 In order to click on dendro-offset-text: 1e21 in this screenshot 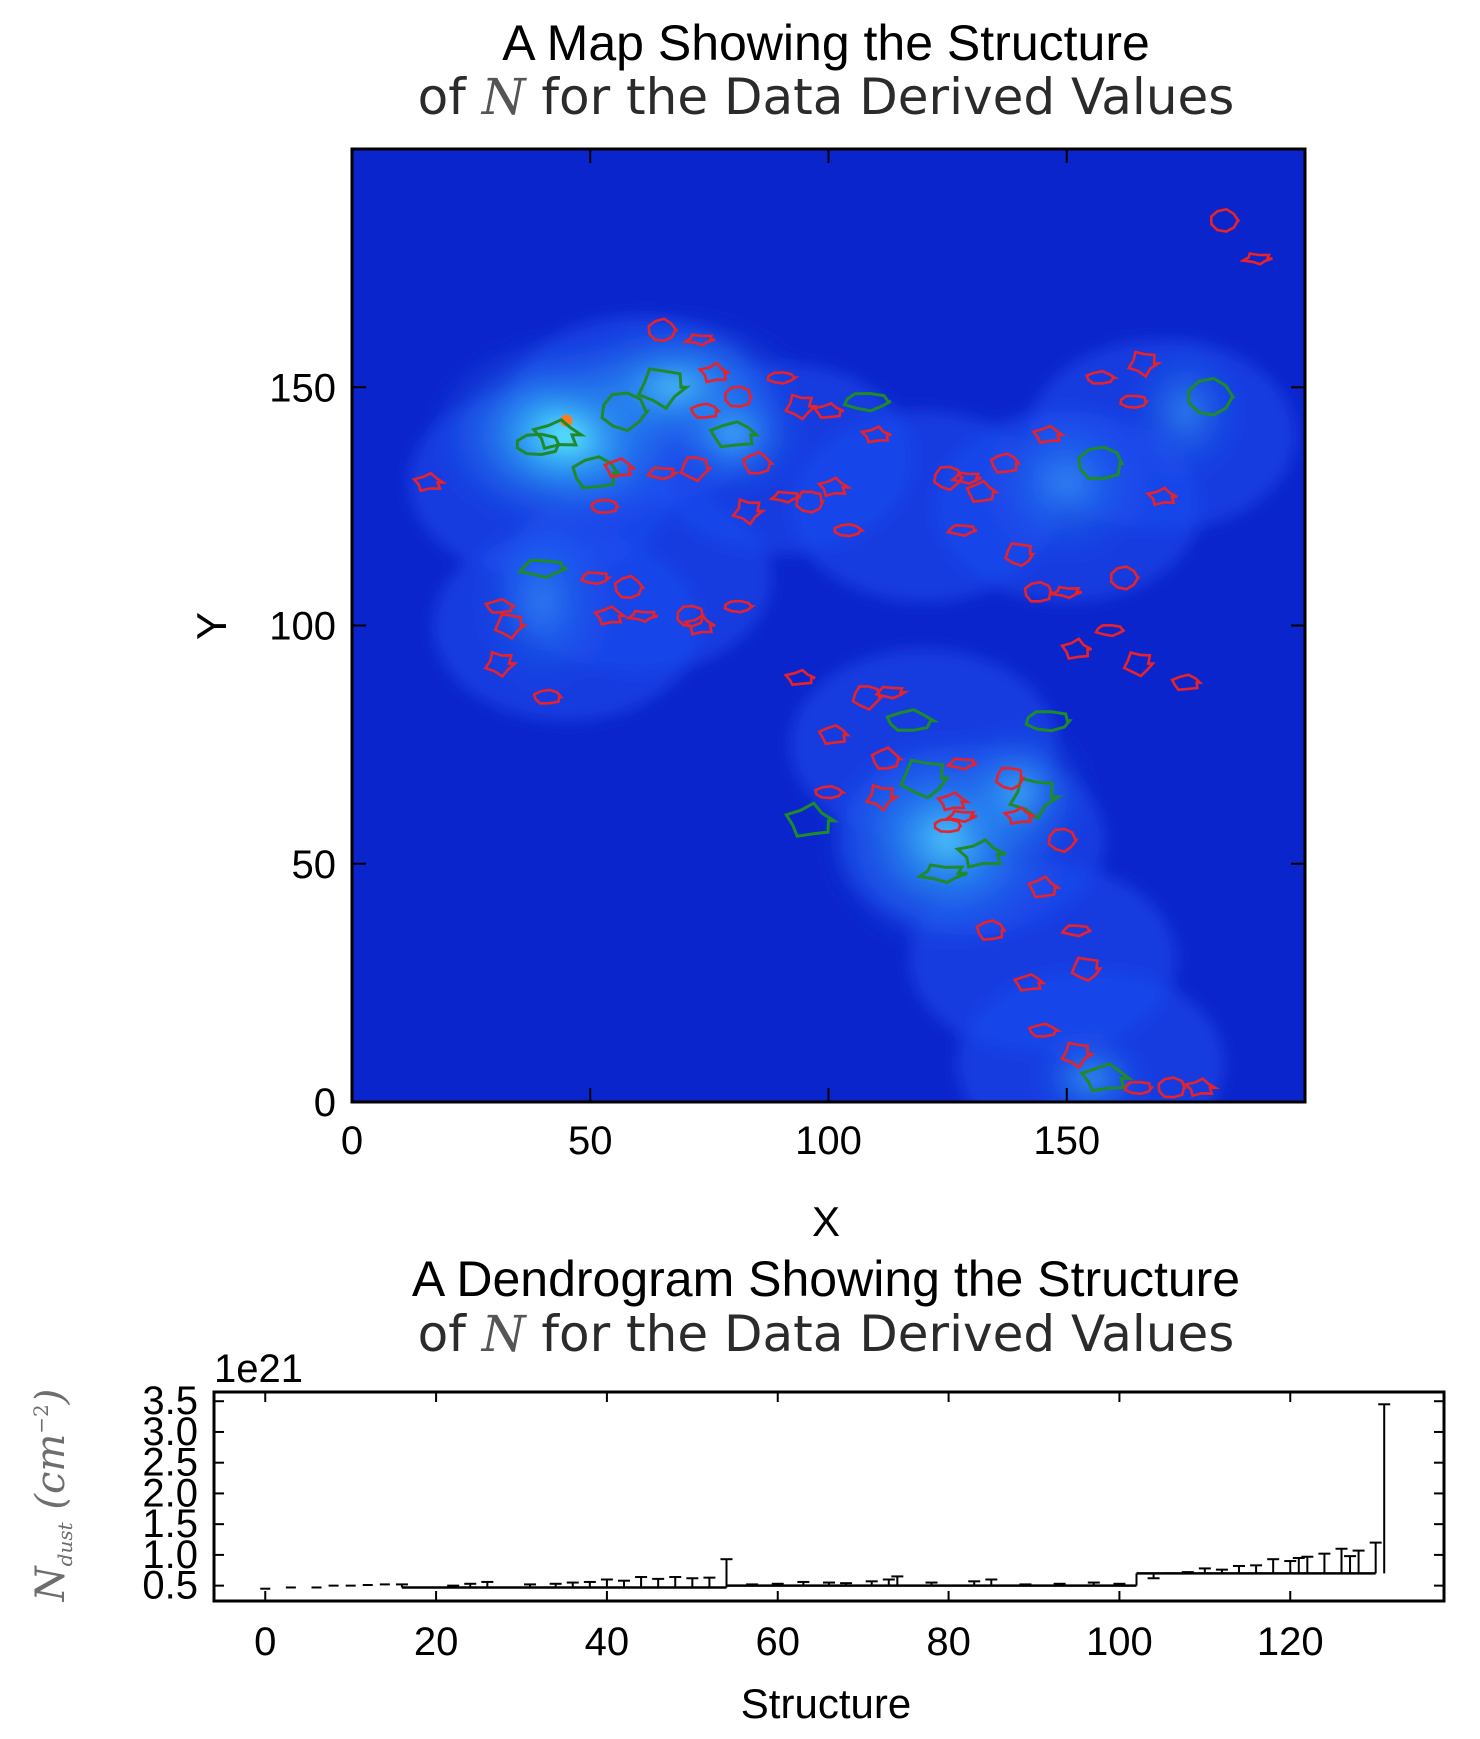, I will do `click(258, 1369)`.